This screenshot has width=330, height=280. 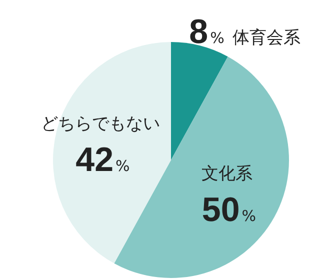 What do you see at coordinates (226, 174) in the screenshot?
I see `slice-label: 文化系` at bounding box center [226, 174].